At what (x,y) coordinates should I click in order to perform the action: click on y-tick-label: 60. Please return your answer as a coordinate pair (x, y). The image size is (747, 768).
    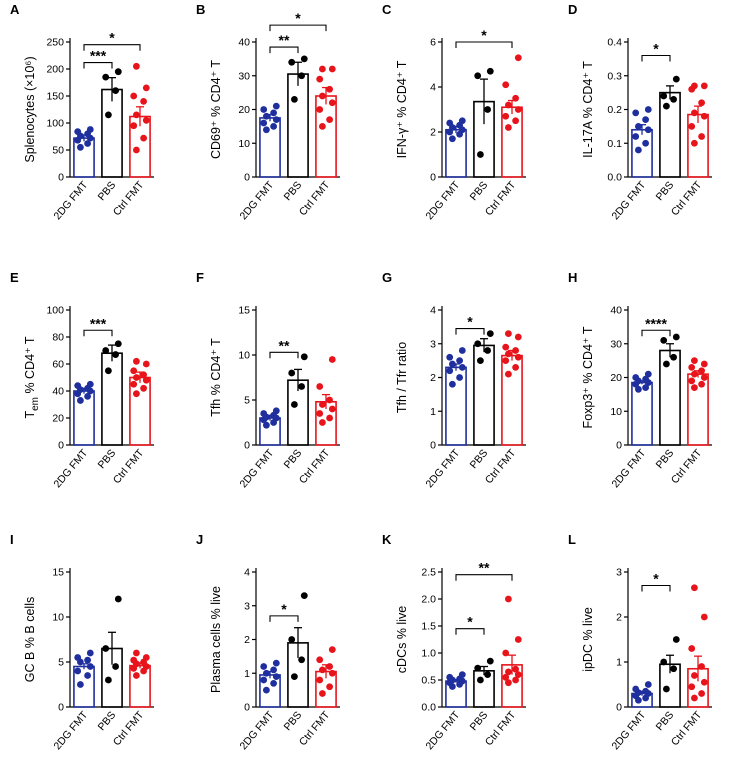
    Looking at the image, I should click on (58, 365).